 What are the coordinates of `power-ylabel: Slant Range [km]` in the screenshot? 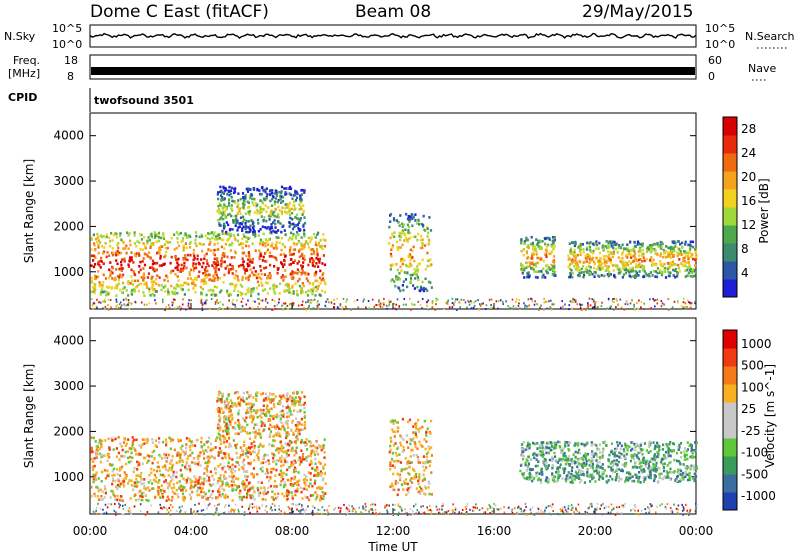 It's located at (29, 211).